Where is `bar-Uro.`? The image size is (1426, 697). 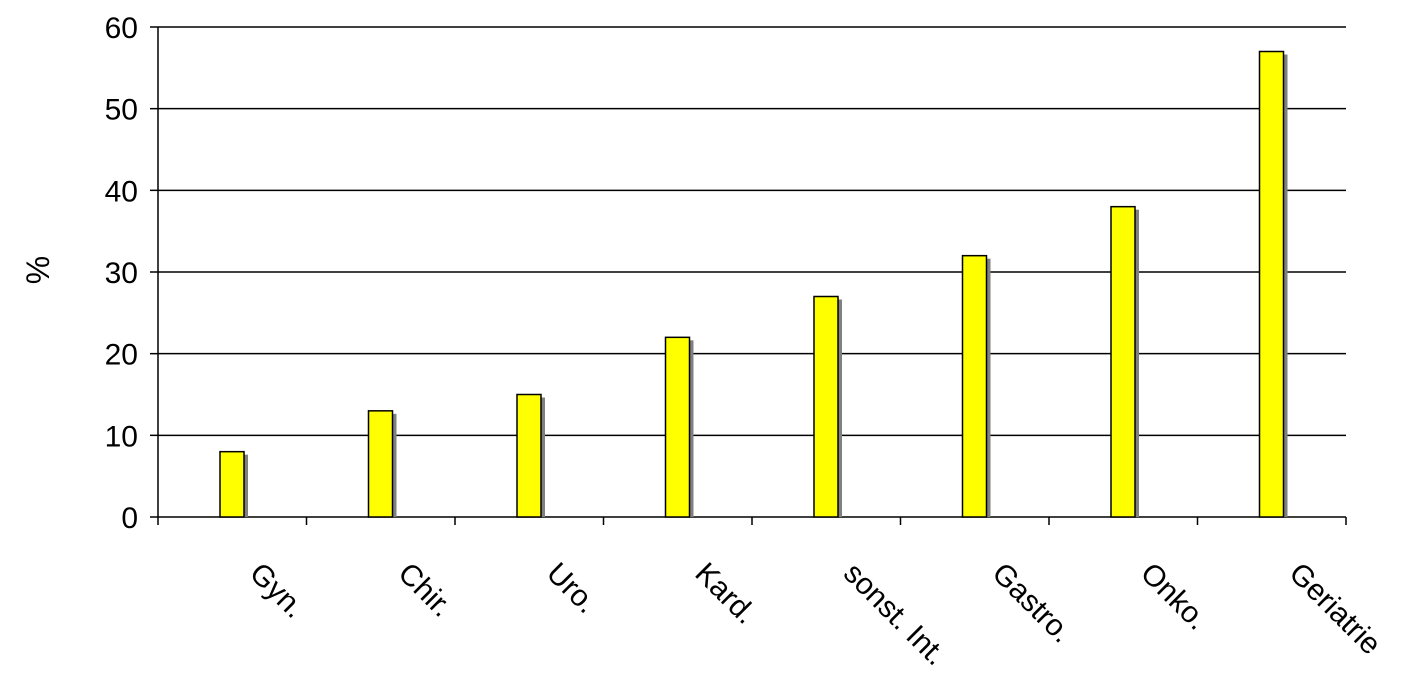 bar-Uro. is located at coordinates (529, 455).